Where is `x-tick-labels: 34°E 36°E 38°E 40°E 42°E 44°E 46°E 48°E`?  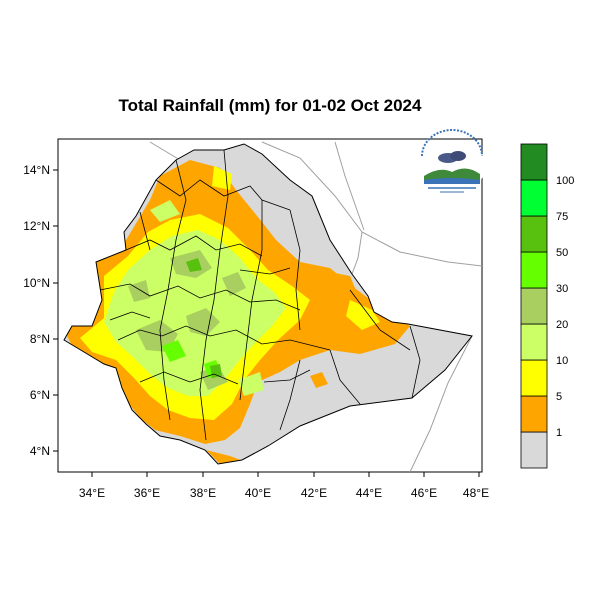 x-tick-labels: 34°E 36°E 38°E 40°E 42°E 44°E 46°E 48°E is located at coordinates (284, 493).